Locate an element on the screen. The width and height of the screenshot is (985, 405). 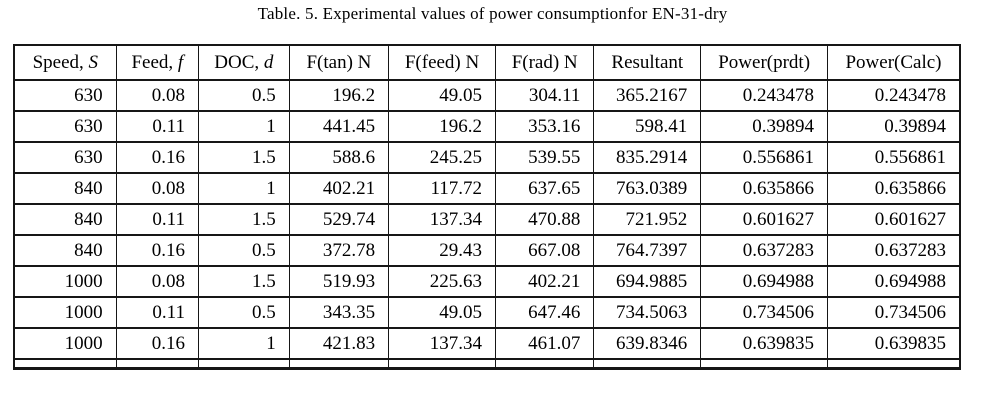
column-header-ffeed: F(feed) N is located at coordinates (442, 62).